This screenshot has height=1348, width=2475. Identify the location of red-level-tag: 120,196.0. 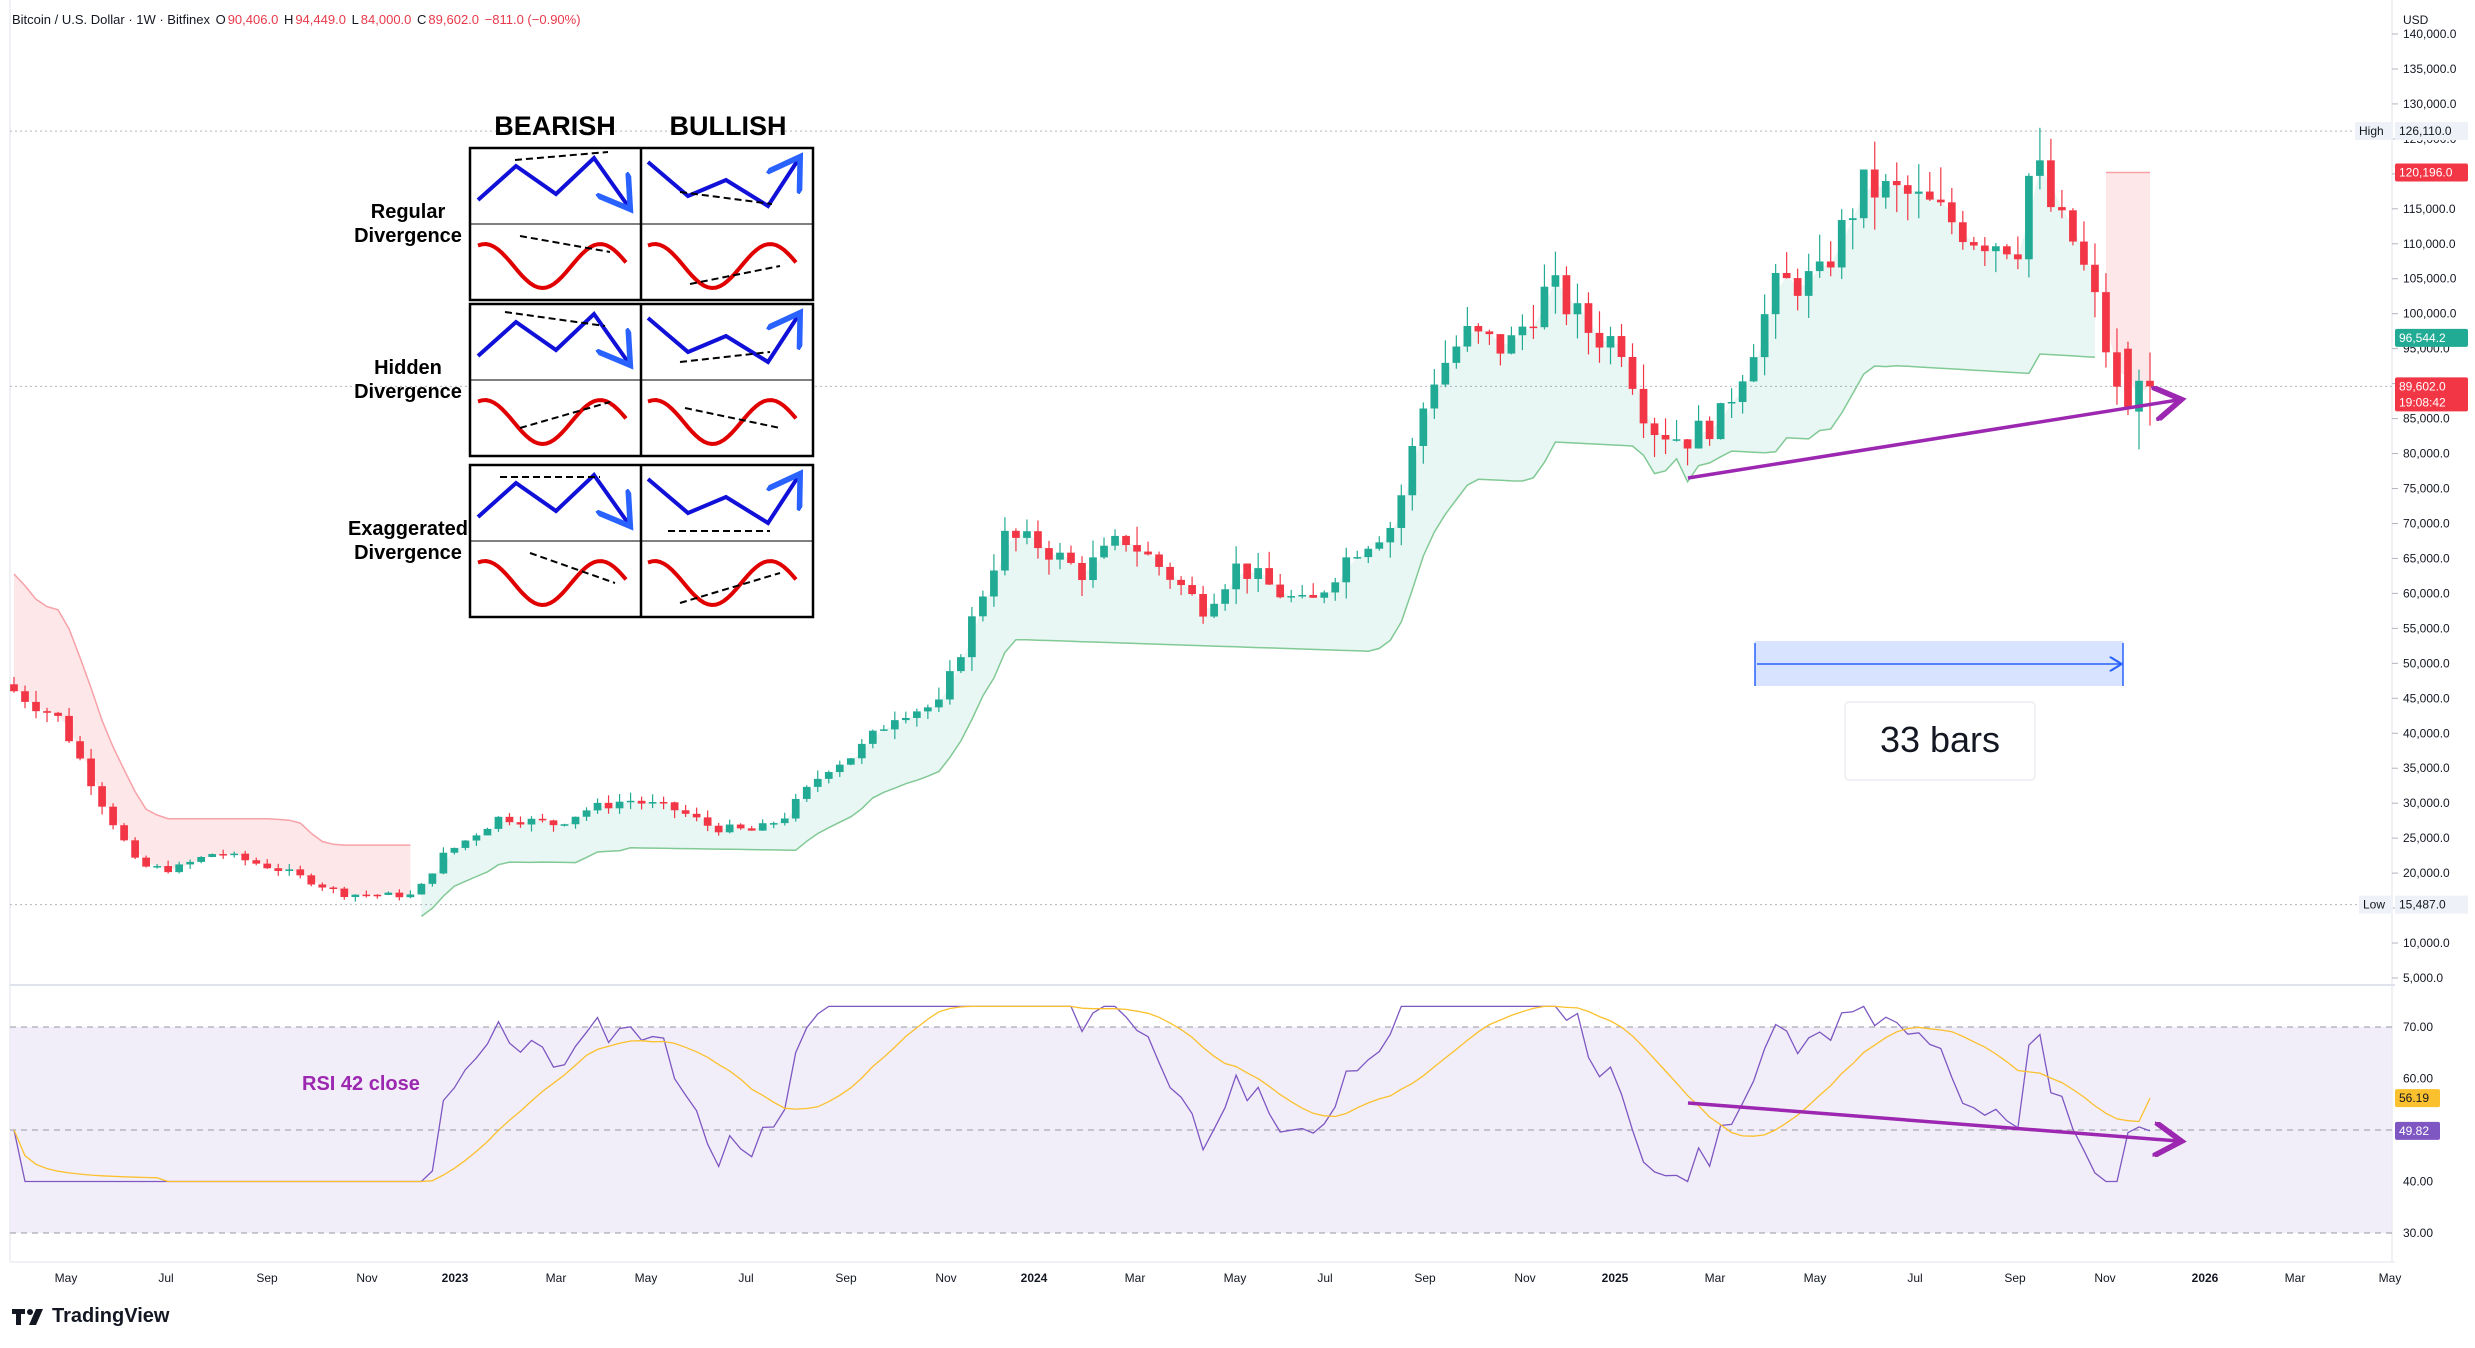
(2431, 172).